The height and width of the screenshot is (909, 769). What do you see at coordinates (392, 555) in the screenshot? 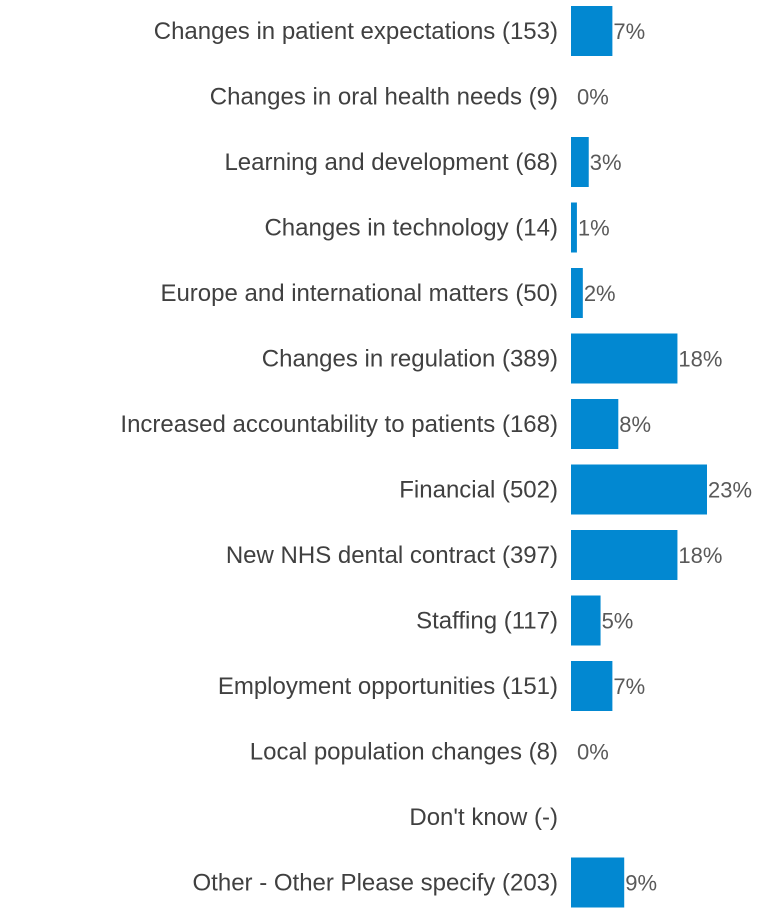
I see `category-label: New NHS dental contract (397)` at bounding box center [392, 555].